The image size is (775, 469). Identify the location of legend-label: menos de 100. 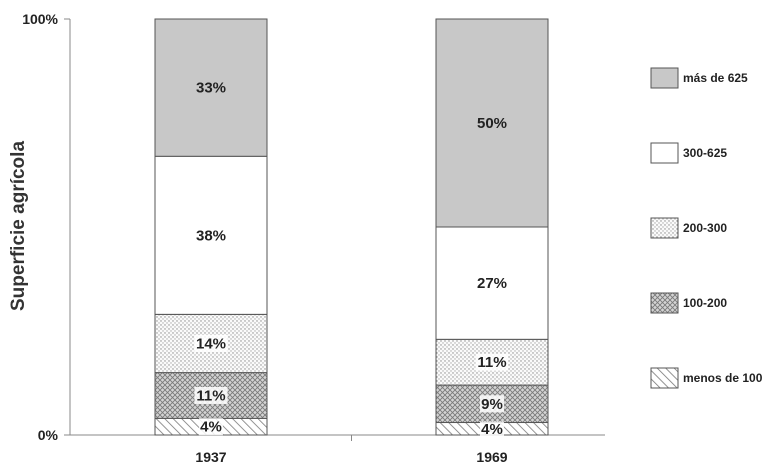
(723, 378).